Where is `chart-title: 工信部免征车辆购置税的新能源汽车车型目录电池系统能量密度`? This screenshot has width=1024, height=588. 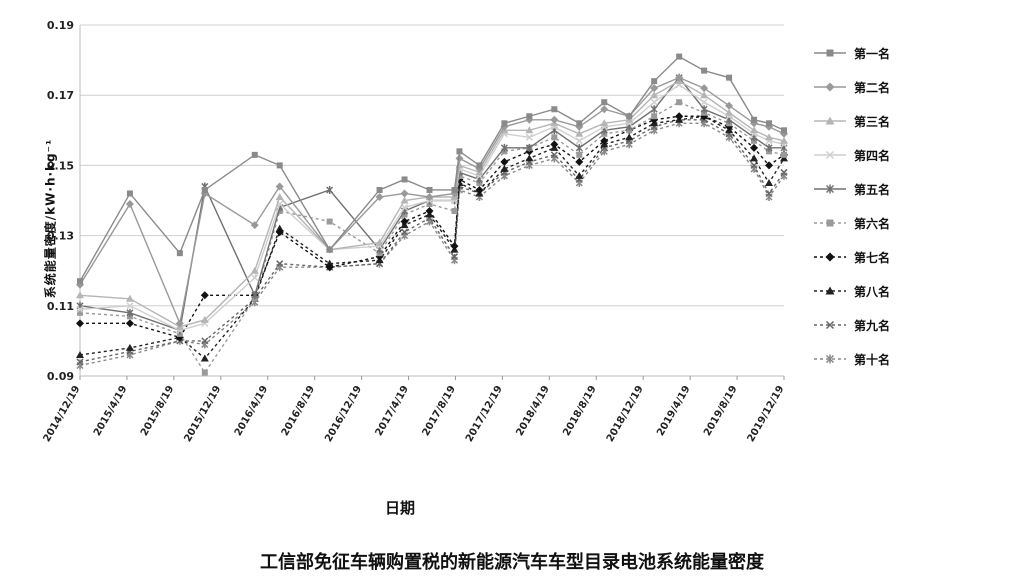
chart-title: 工信部免征车辆购置税的新能源汽车车型目录电池系统能量密度 is located at coordinates (512, 562).